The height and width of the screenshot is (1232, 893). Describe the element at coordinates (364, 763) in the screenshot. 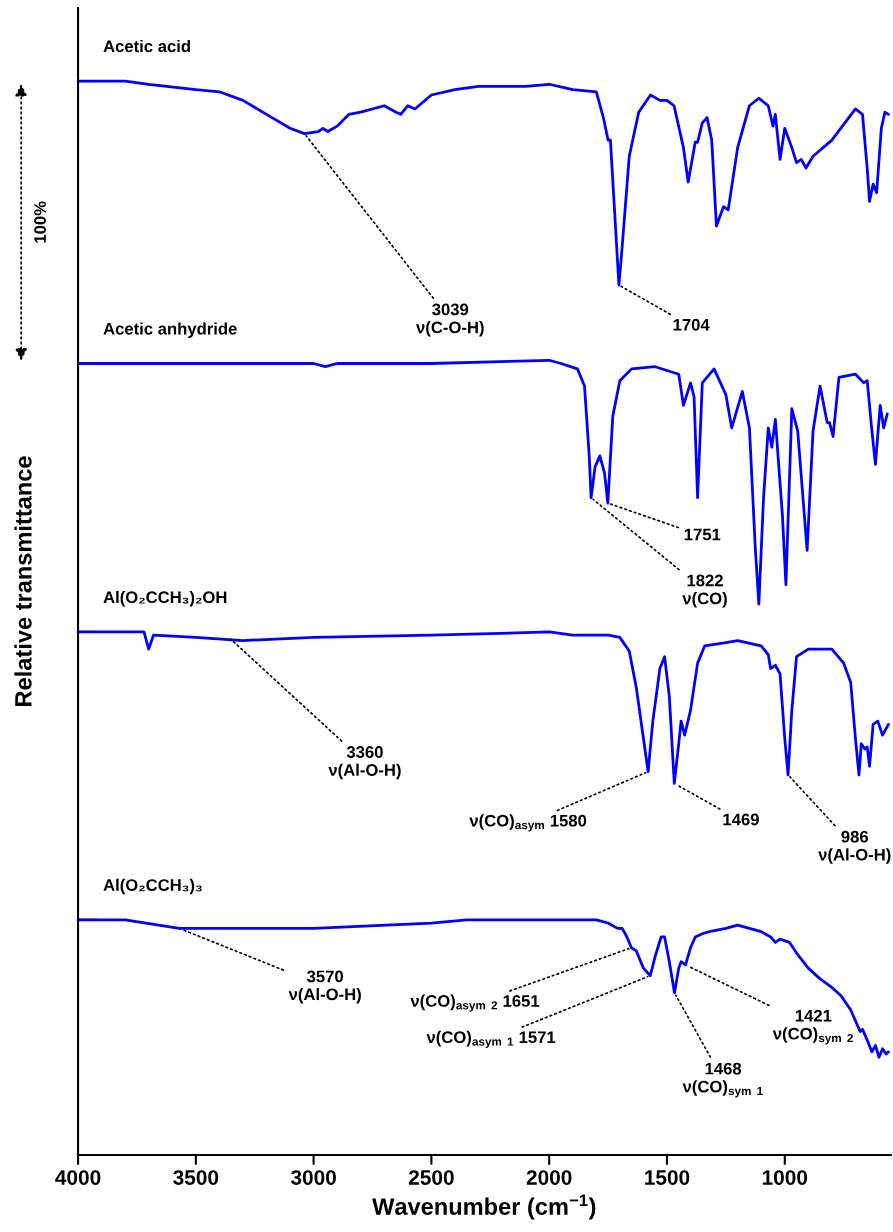

I see `annotation: 3360 ν(Al-O-H)` at that location.